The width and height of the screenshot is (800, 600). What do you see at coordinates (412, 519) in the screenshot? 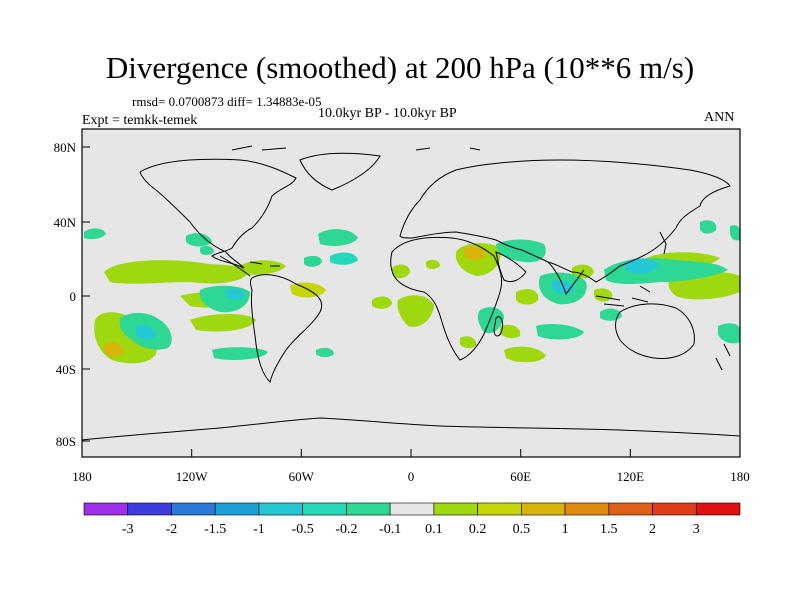
I see `colorbar: -3 -2 -1.5 -1 -0.5 -0.2 -0.1 0.1 0.2 0.5 1 1.5 2 3` at bounding box center [412, 519].